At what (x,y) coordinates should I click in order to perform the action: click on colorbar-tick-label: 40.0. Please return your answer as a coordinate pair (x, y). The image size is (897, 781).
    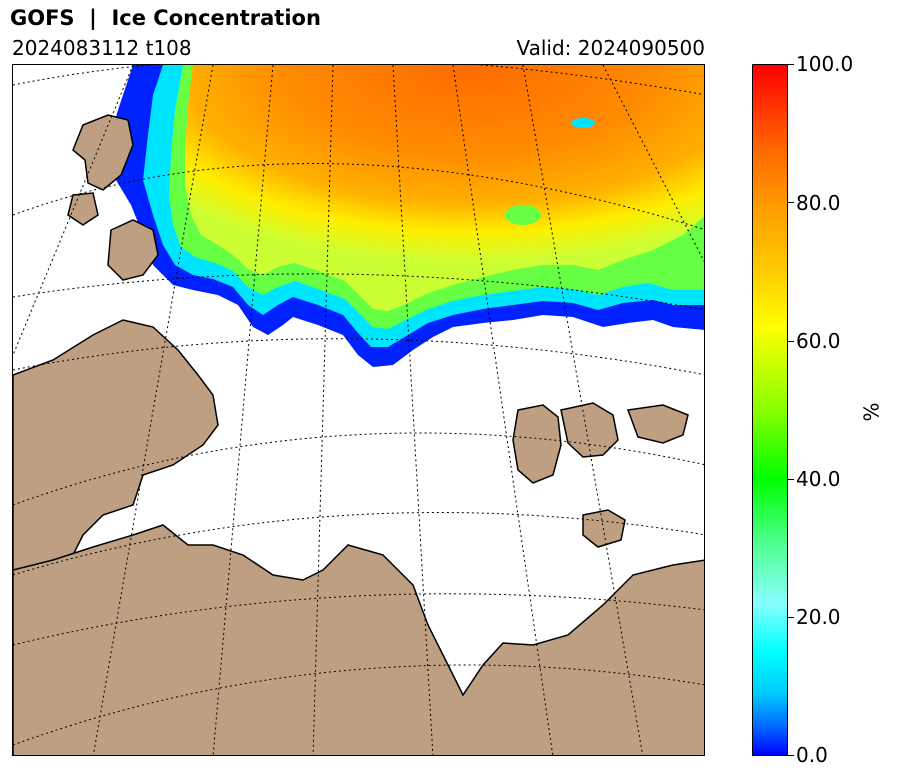
    Looking at the image, I should click on (818, 479).